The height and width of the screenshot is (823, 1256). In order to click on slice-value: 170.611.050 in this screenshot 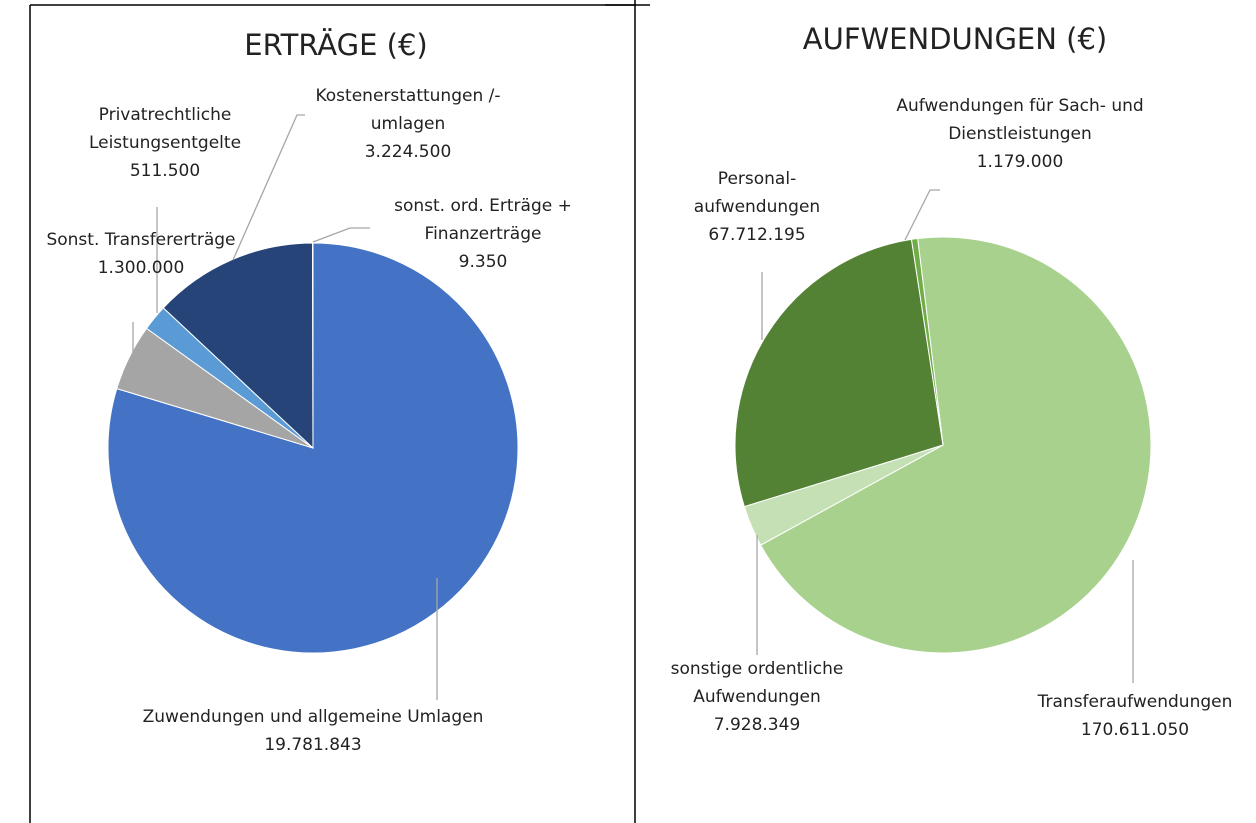, I will do `click(1135, 730)`.